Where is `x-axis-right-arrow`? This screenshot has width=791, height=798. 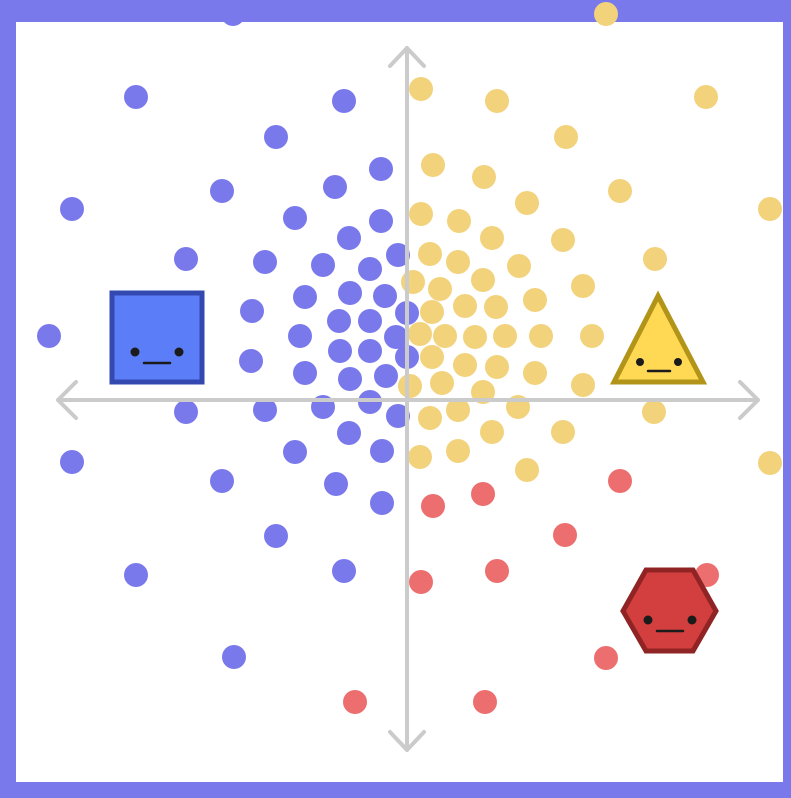
x-axis-right-arrow is located at coordinates (749, 400).